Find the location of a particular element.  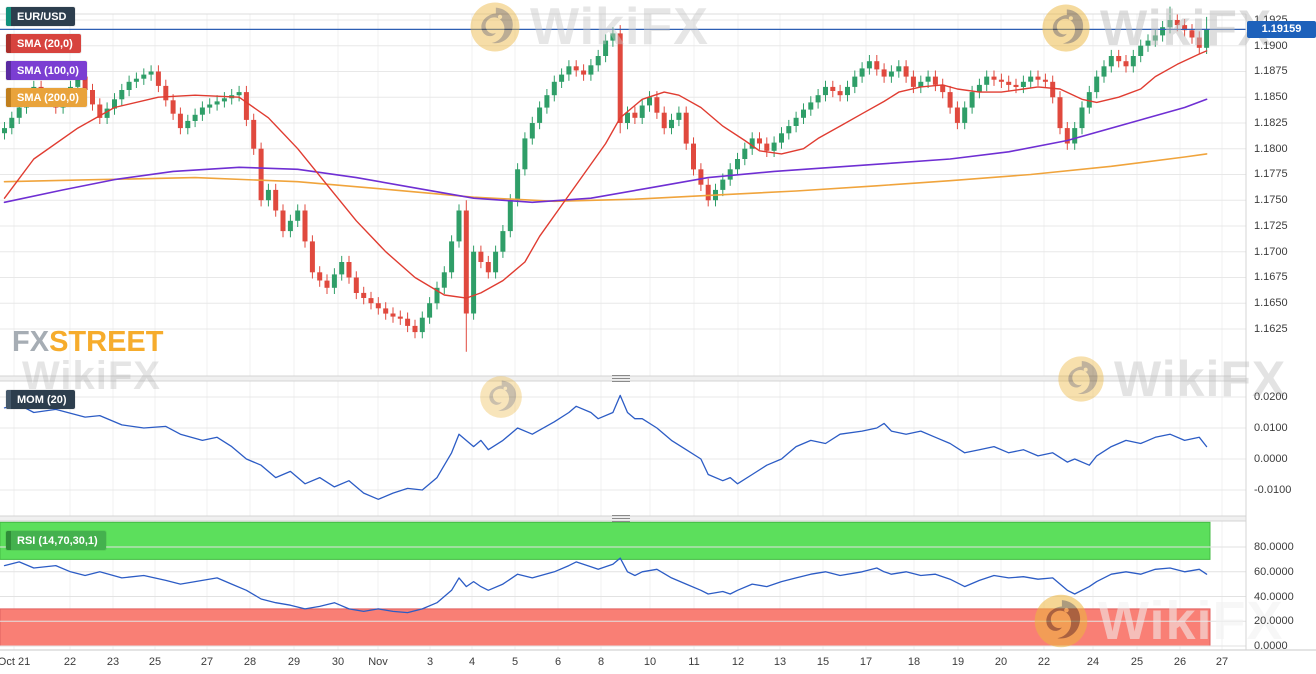

price-axis is located at coordinates (1281, 332).